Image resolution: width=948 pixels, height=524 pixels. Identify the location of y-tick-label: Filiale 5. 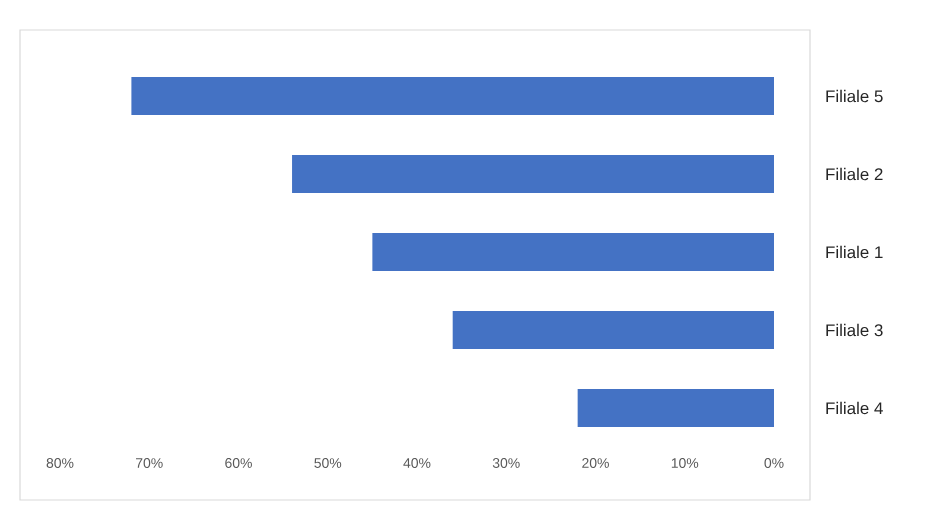
(854, 96).